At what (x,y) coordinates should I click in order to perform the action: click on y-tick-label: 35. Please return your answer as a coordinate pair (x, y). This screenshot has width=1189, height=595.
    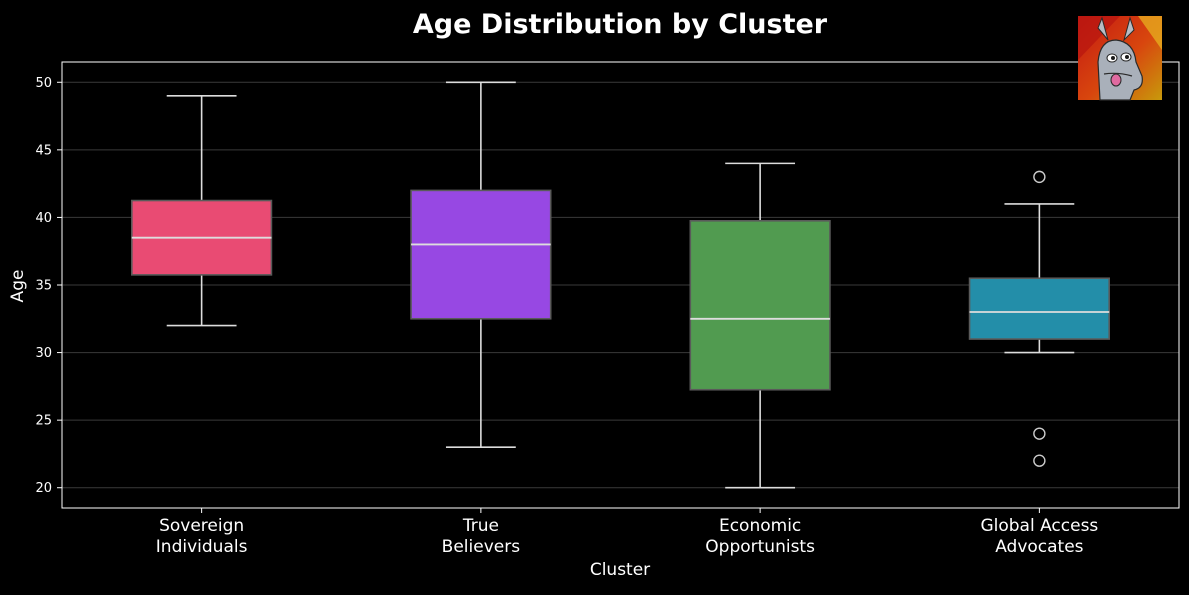
    Looking at the image, I should click on (43, 286).